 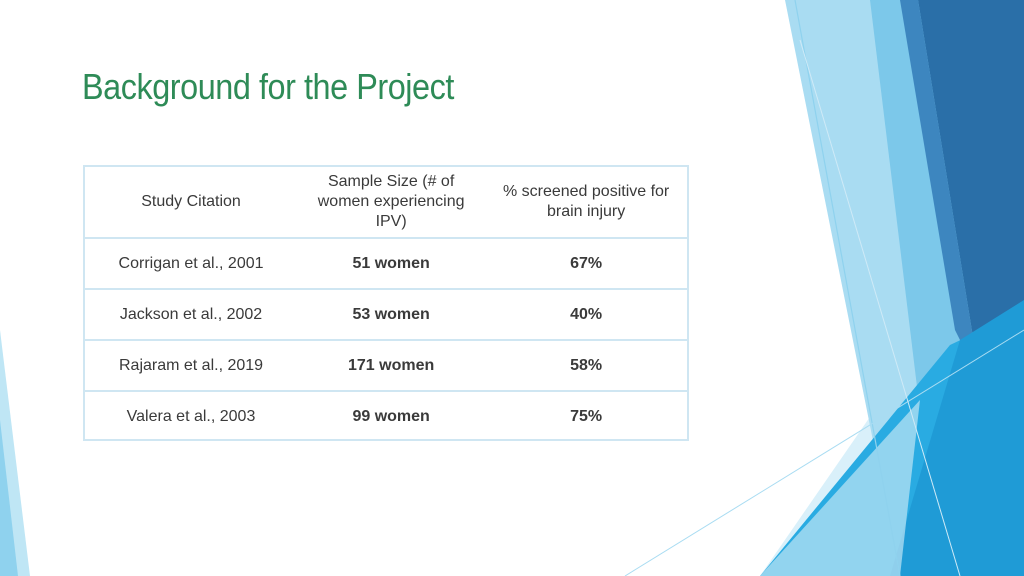 I want to click on cell-sample-size: 51 women, so click(x=391, y=264).